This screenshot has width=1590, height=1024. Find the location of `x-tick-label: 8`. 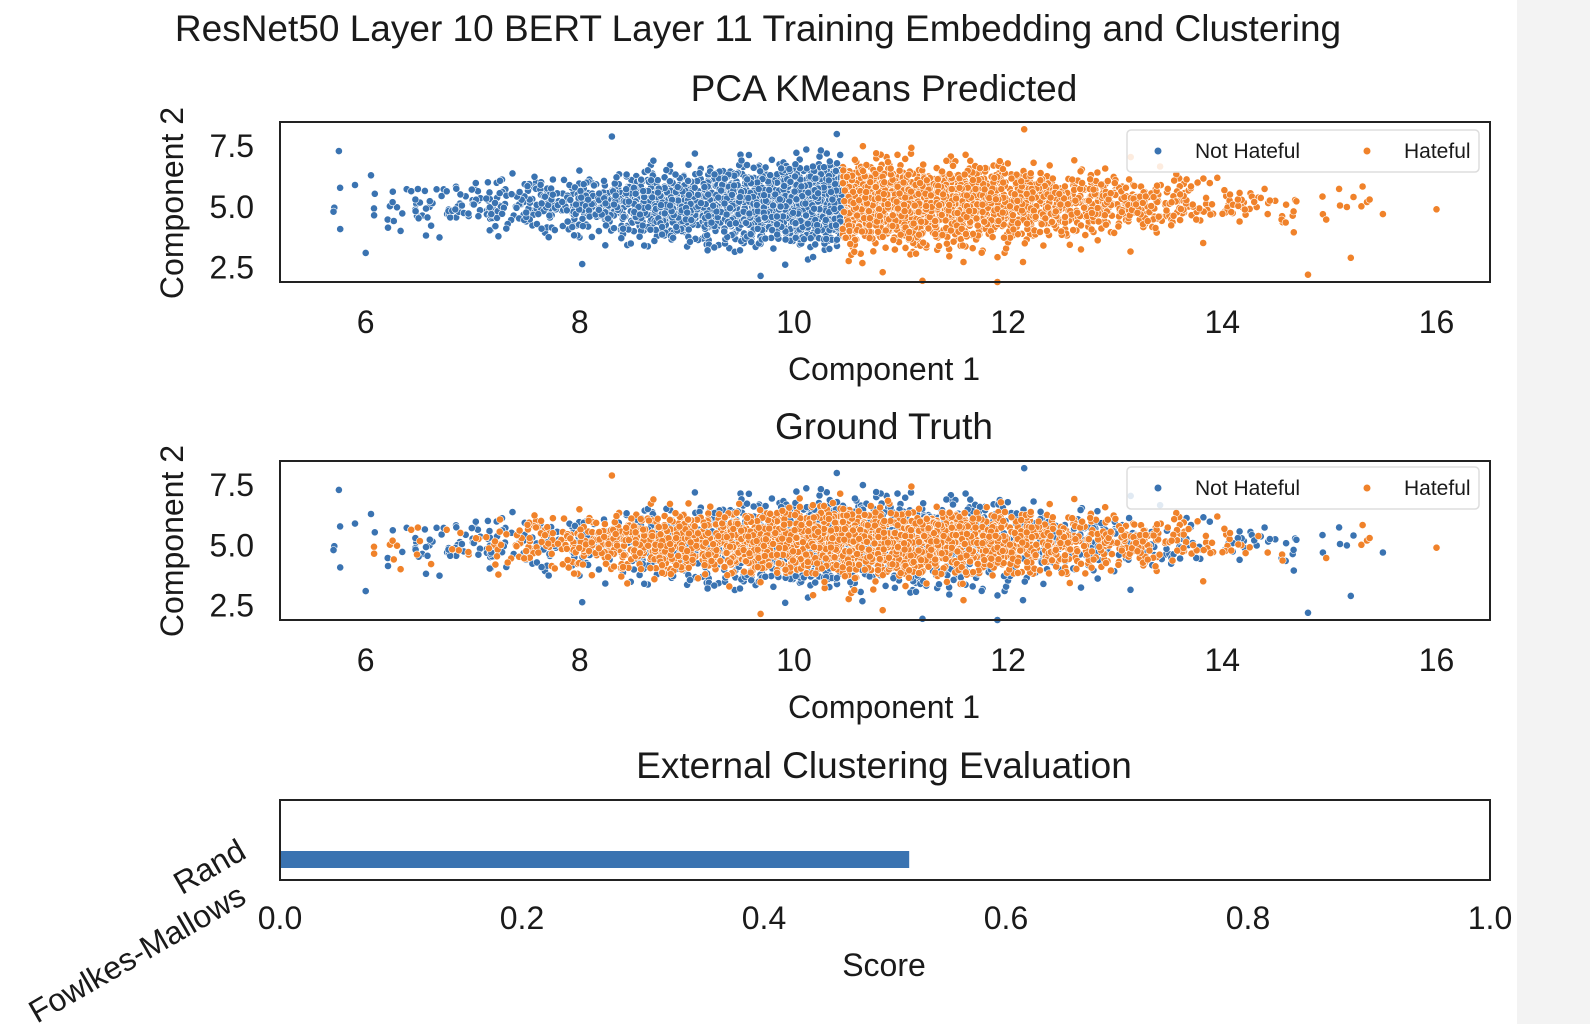

x-tick-label: 8 is located at coordinates (580, 322).